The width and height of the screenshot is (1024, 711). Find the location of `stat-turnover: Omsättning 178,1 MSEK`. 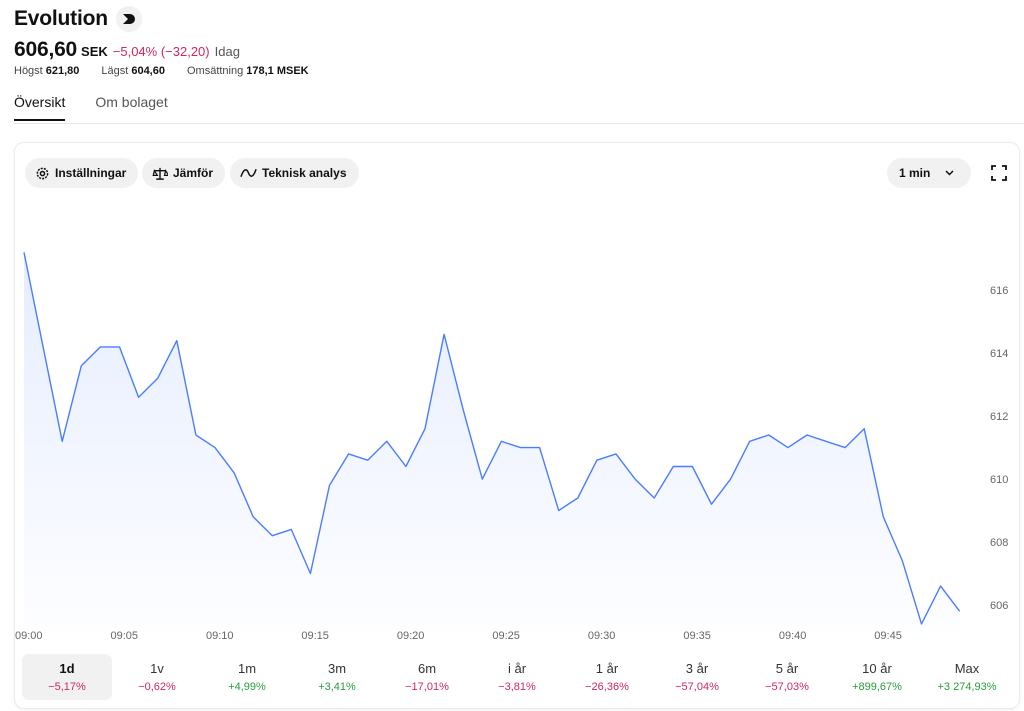

stat-turnover: Omsättning 178,1 MSEK is located at coordinates (248, 73).